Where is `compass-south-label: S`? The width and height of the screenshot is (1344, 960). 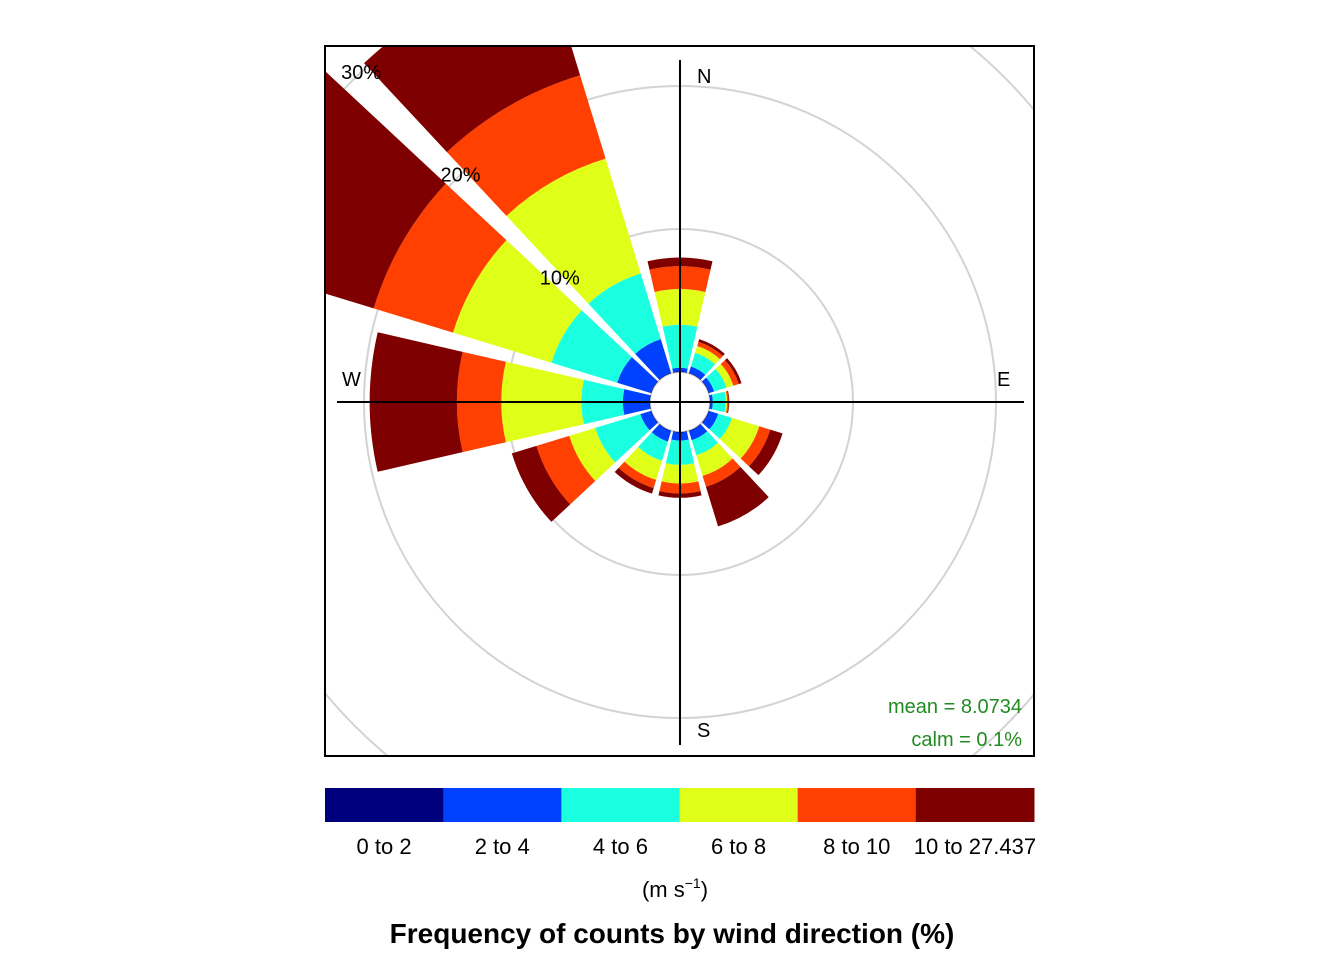 compass-south-label: S is located at coordinates (703, 731).